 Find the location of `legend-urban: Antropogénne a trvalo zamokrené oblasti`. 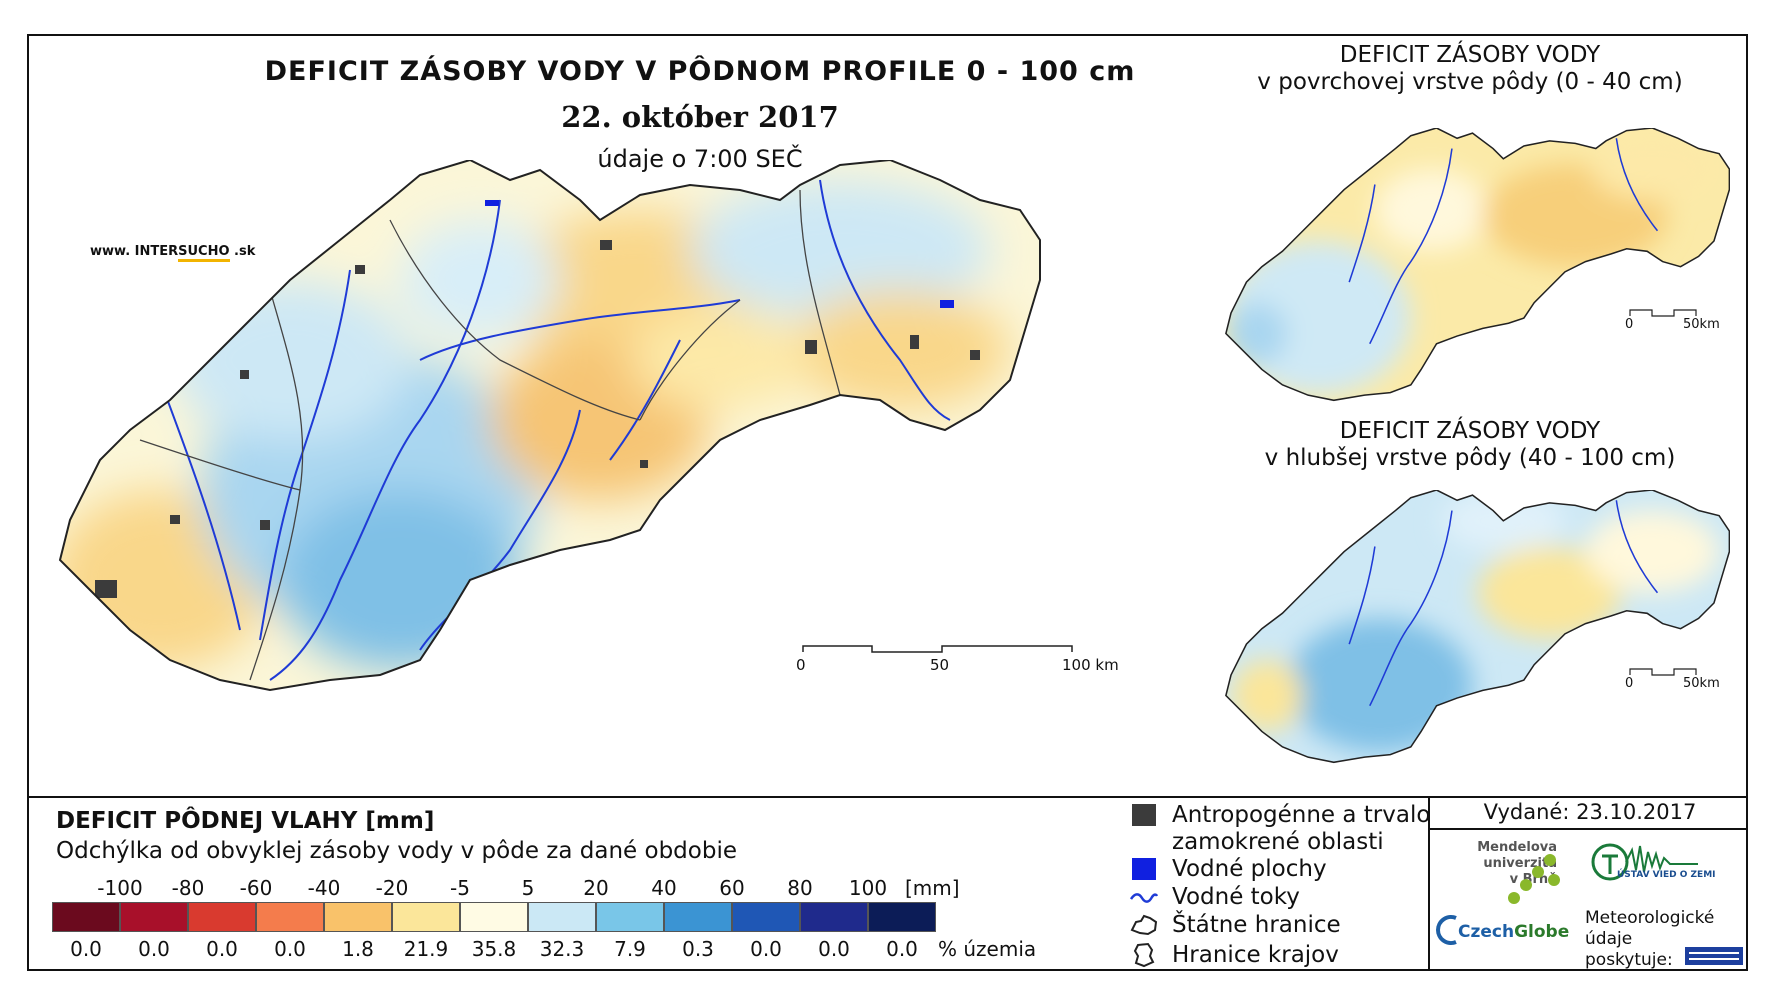

legend-urban: Antropogénne a trvalo zamokrené oblasti is located at coordinates (1286, 829).